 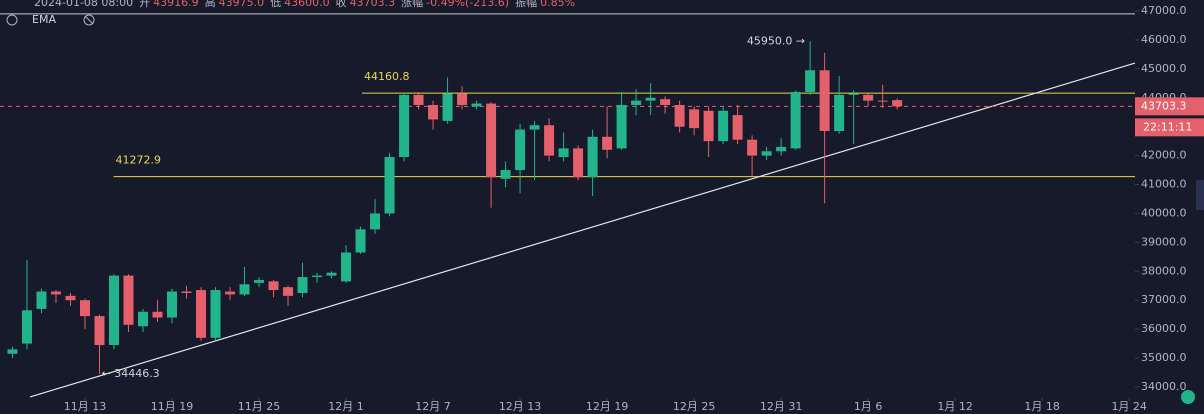 What do you see at coordinates (387, 76) in the screenshot?
I see `level-label: 44160.8` at bounding box center [387, 76].